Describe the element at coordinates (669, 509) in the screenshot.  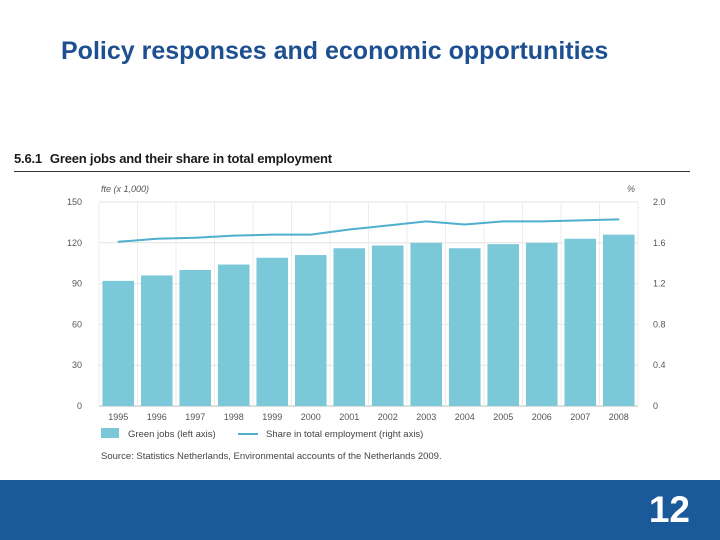
I see `page-number: 12` at that location.